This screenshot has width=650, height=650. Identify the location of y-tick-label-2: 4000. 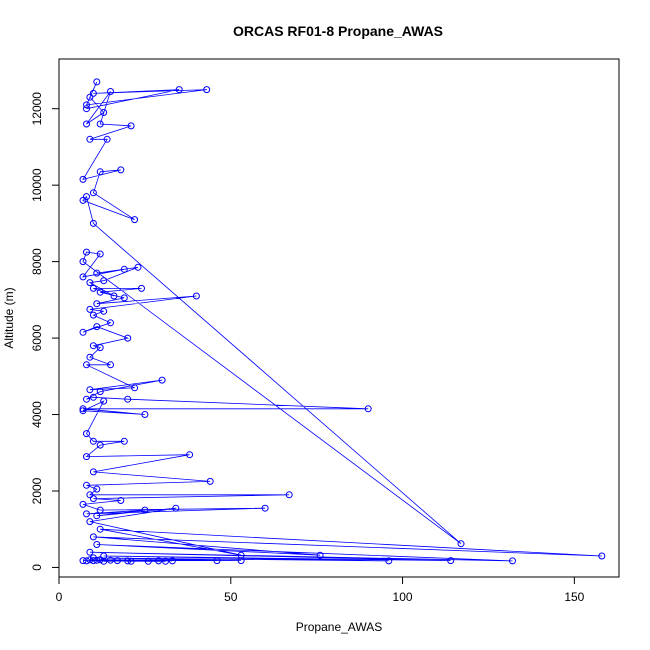
(37, 414).